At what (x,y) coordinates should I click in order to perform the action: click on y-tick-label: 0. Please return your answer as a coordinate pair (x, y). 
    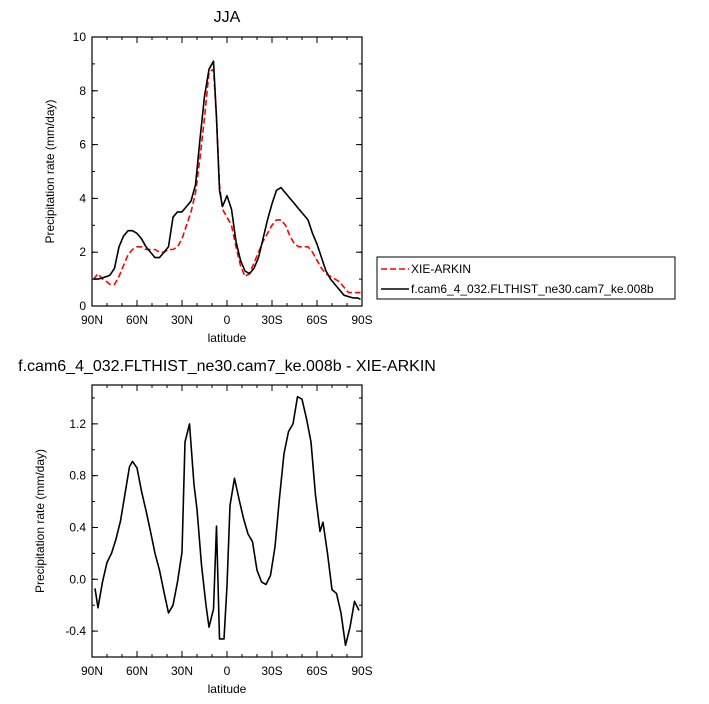
    Looking at the image, I should click on (82, 306).